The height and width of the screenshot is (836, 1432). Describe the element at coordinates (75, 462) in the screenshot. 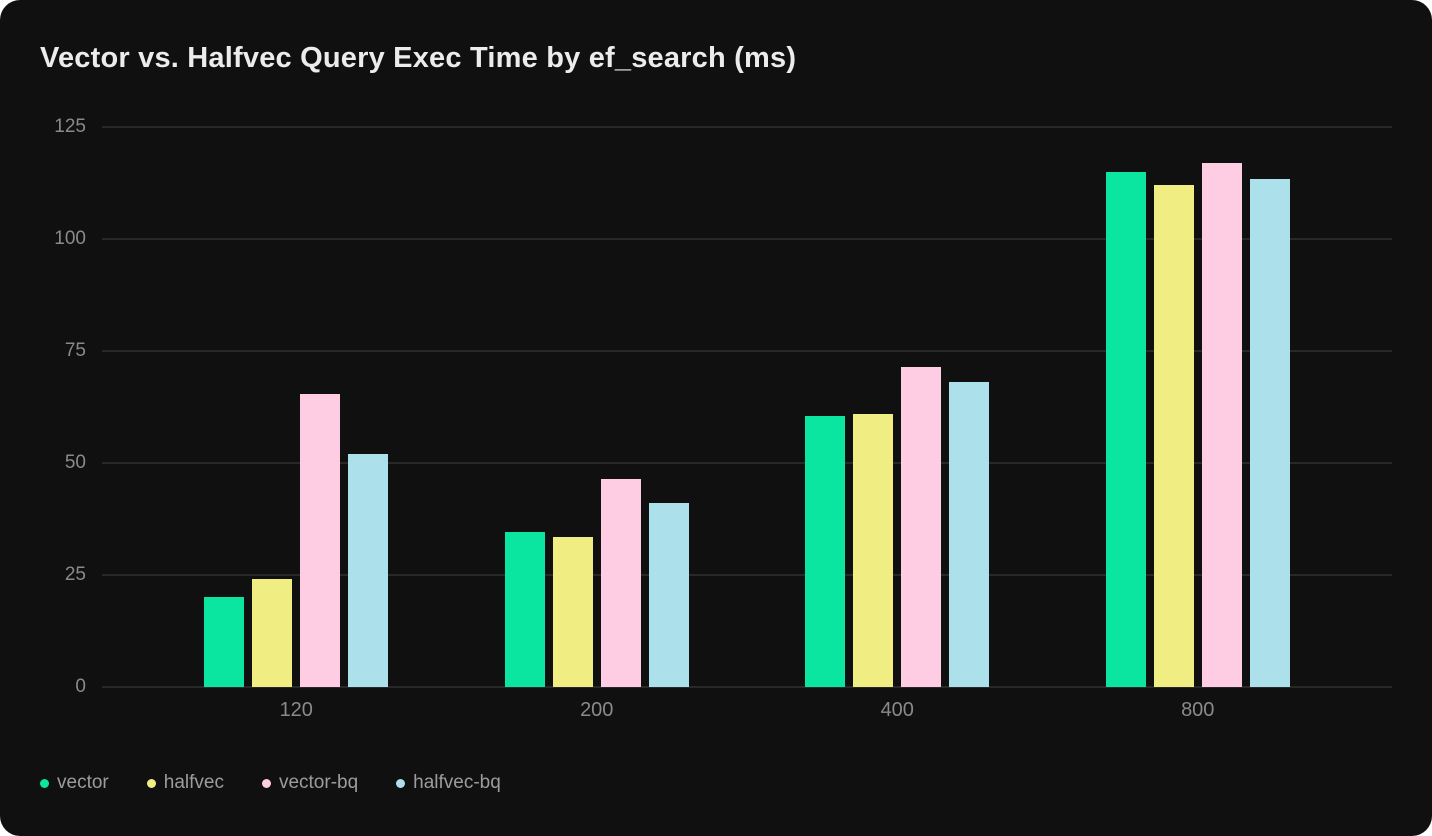

I see `y-axis-tick-label: 50` at that location.